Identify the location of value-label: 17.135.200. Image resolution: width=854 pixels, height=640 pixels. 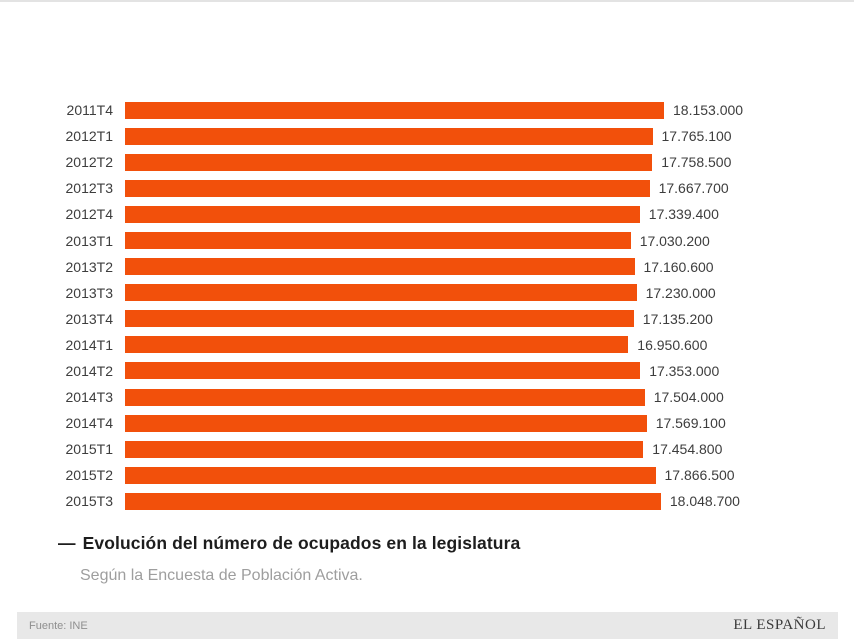
(677, 318).